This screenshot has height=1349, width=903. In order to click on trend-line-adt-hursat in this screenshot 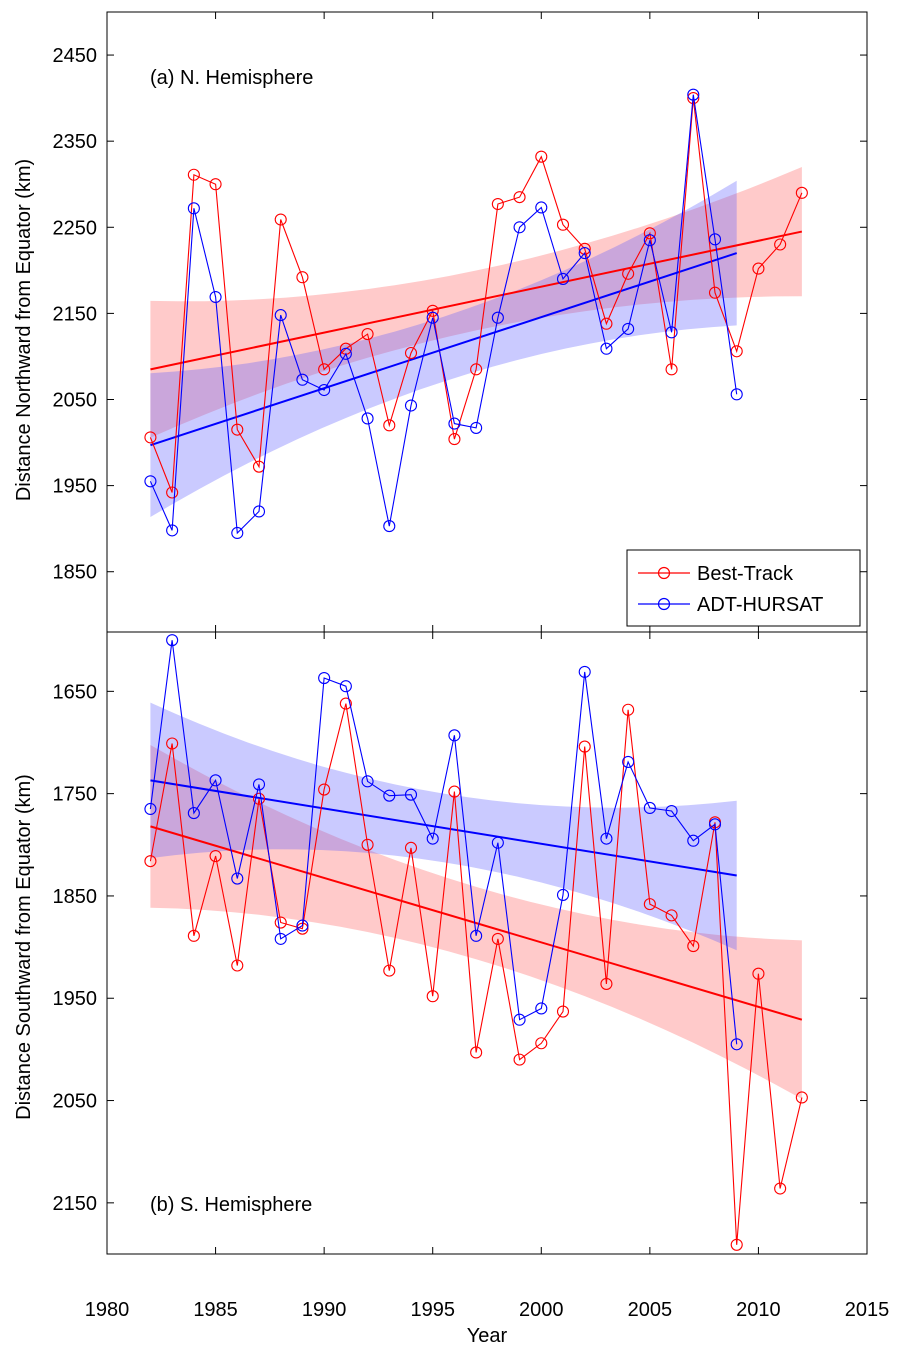, I will do `click(443, 828)`.